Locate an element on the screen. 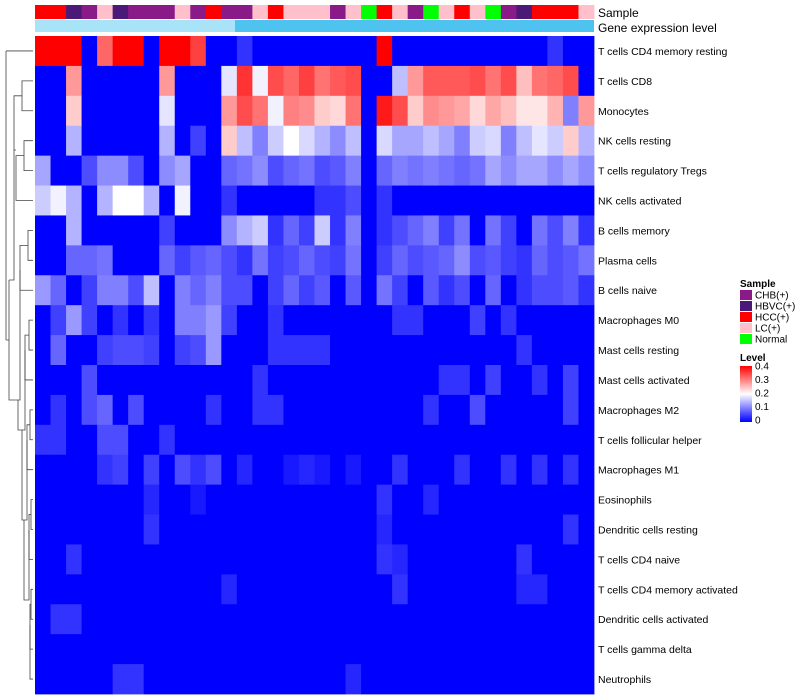  heatmap-cell-r3-c25 is located at coordinates (431, 141).